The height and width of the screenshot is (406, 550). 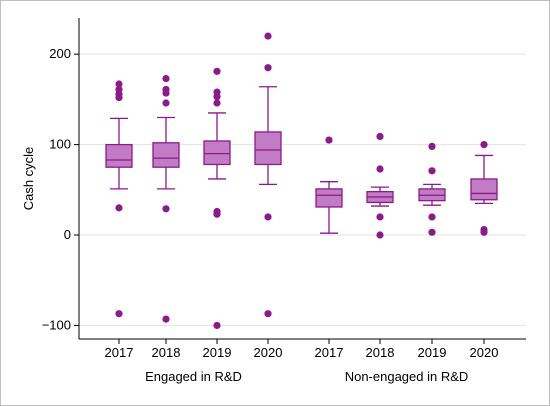 What do you see at coordinates (432, 251) in the screenshot?
I see `box-2019-non-engaged: 2019` at bounding box center [432, 251].